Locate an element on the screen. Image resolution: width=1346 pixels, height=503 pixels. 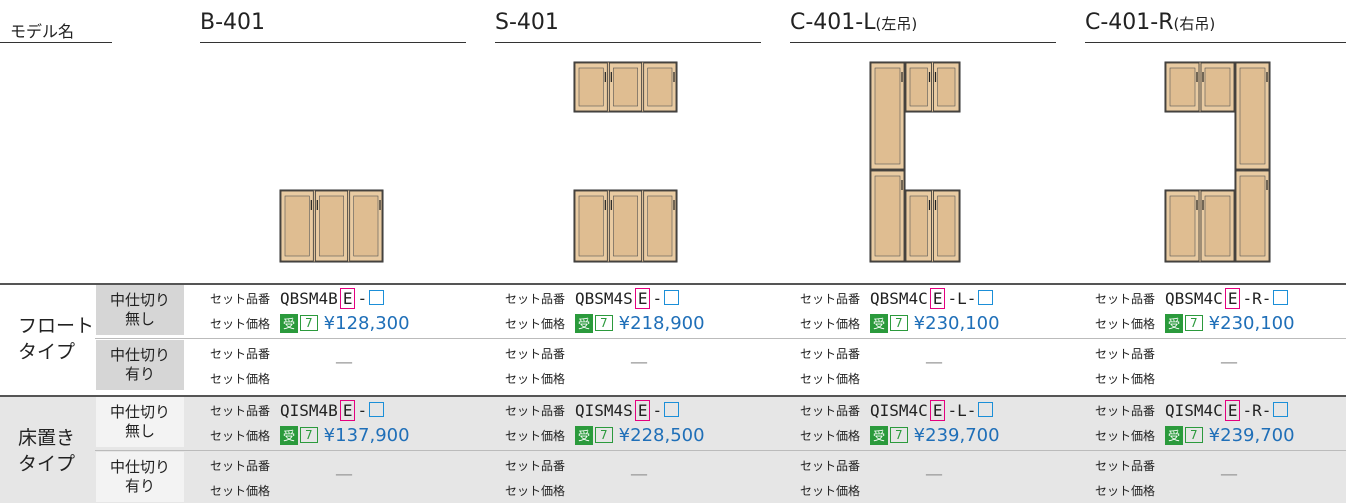
code: QBSM4C E -L- is located at coordinates (932, 298).